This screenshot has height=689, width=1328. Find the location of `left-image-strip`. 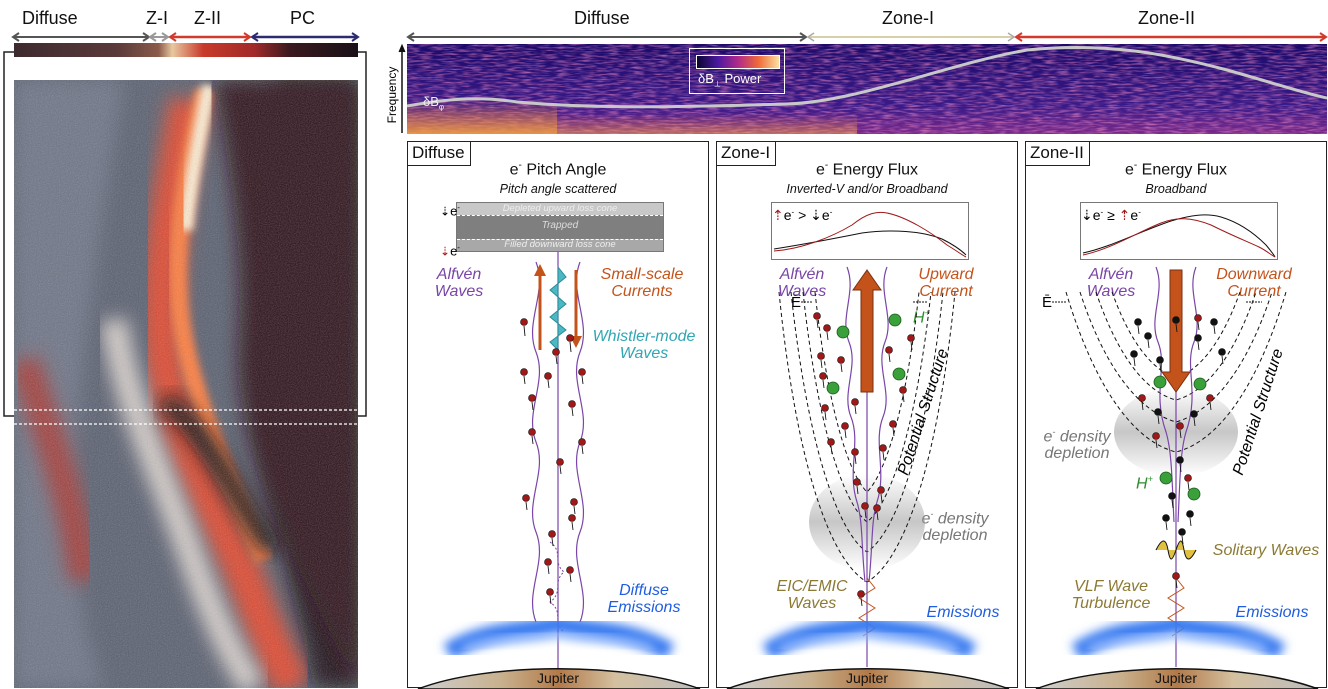

left-image-strip is located at coordinates (186, 50).